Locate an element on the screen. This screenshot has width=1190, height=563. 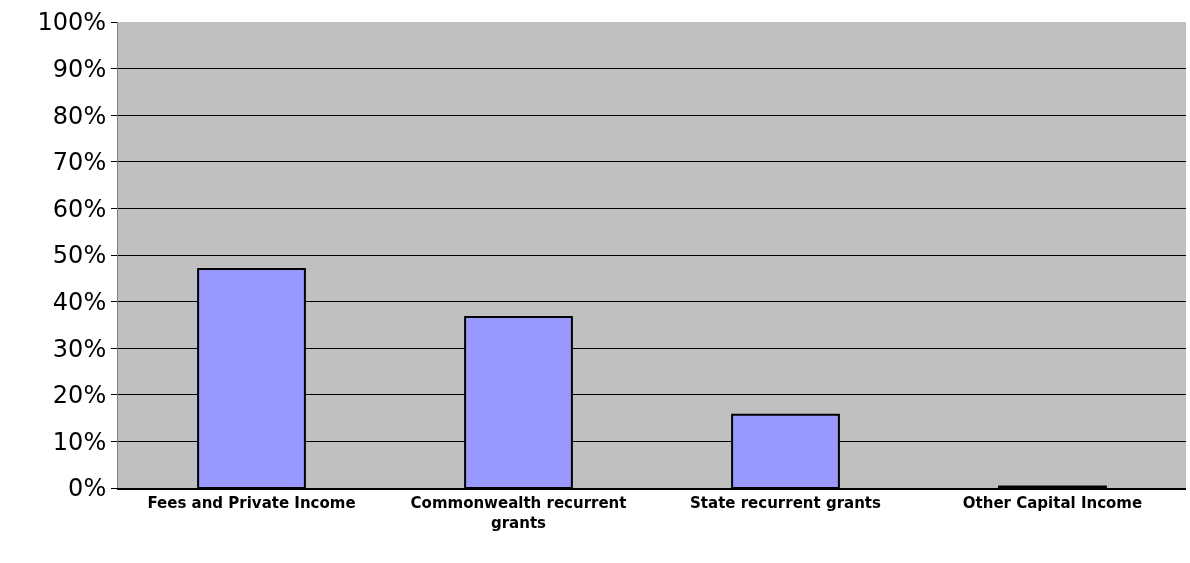
x-tick-label: Fees and Private Income is located at coordinates (251, 503).